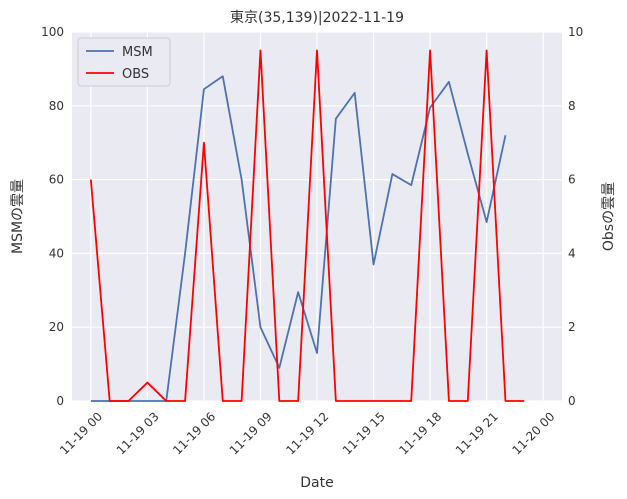  Describe the element at coordinates (575, 216) in the screenshot. I see `right-y-axis: 0 2 4 6 8 10` at that location.